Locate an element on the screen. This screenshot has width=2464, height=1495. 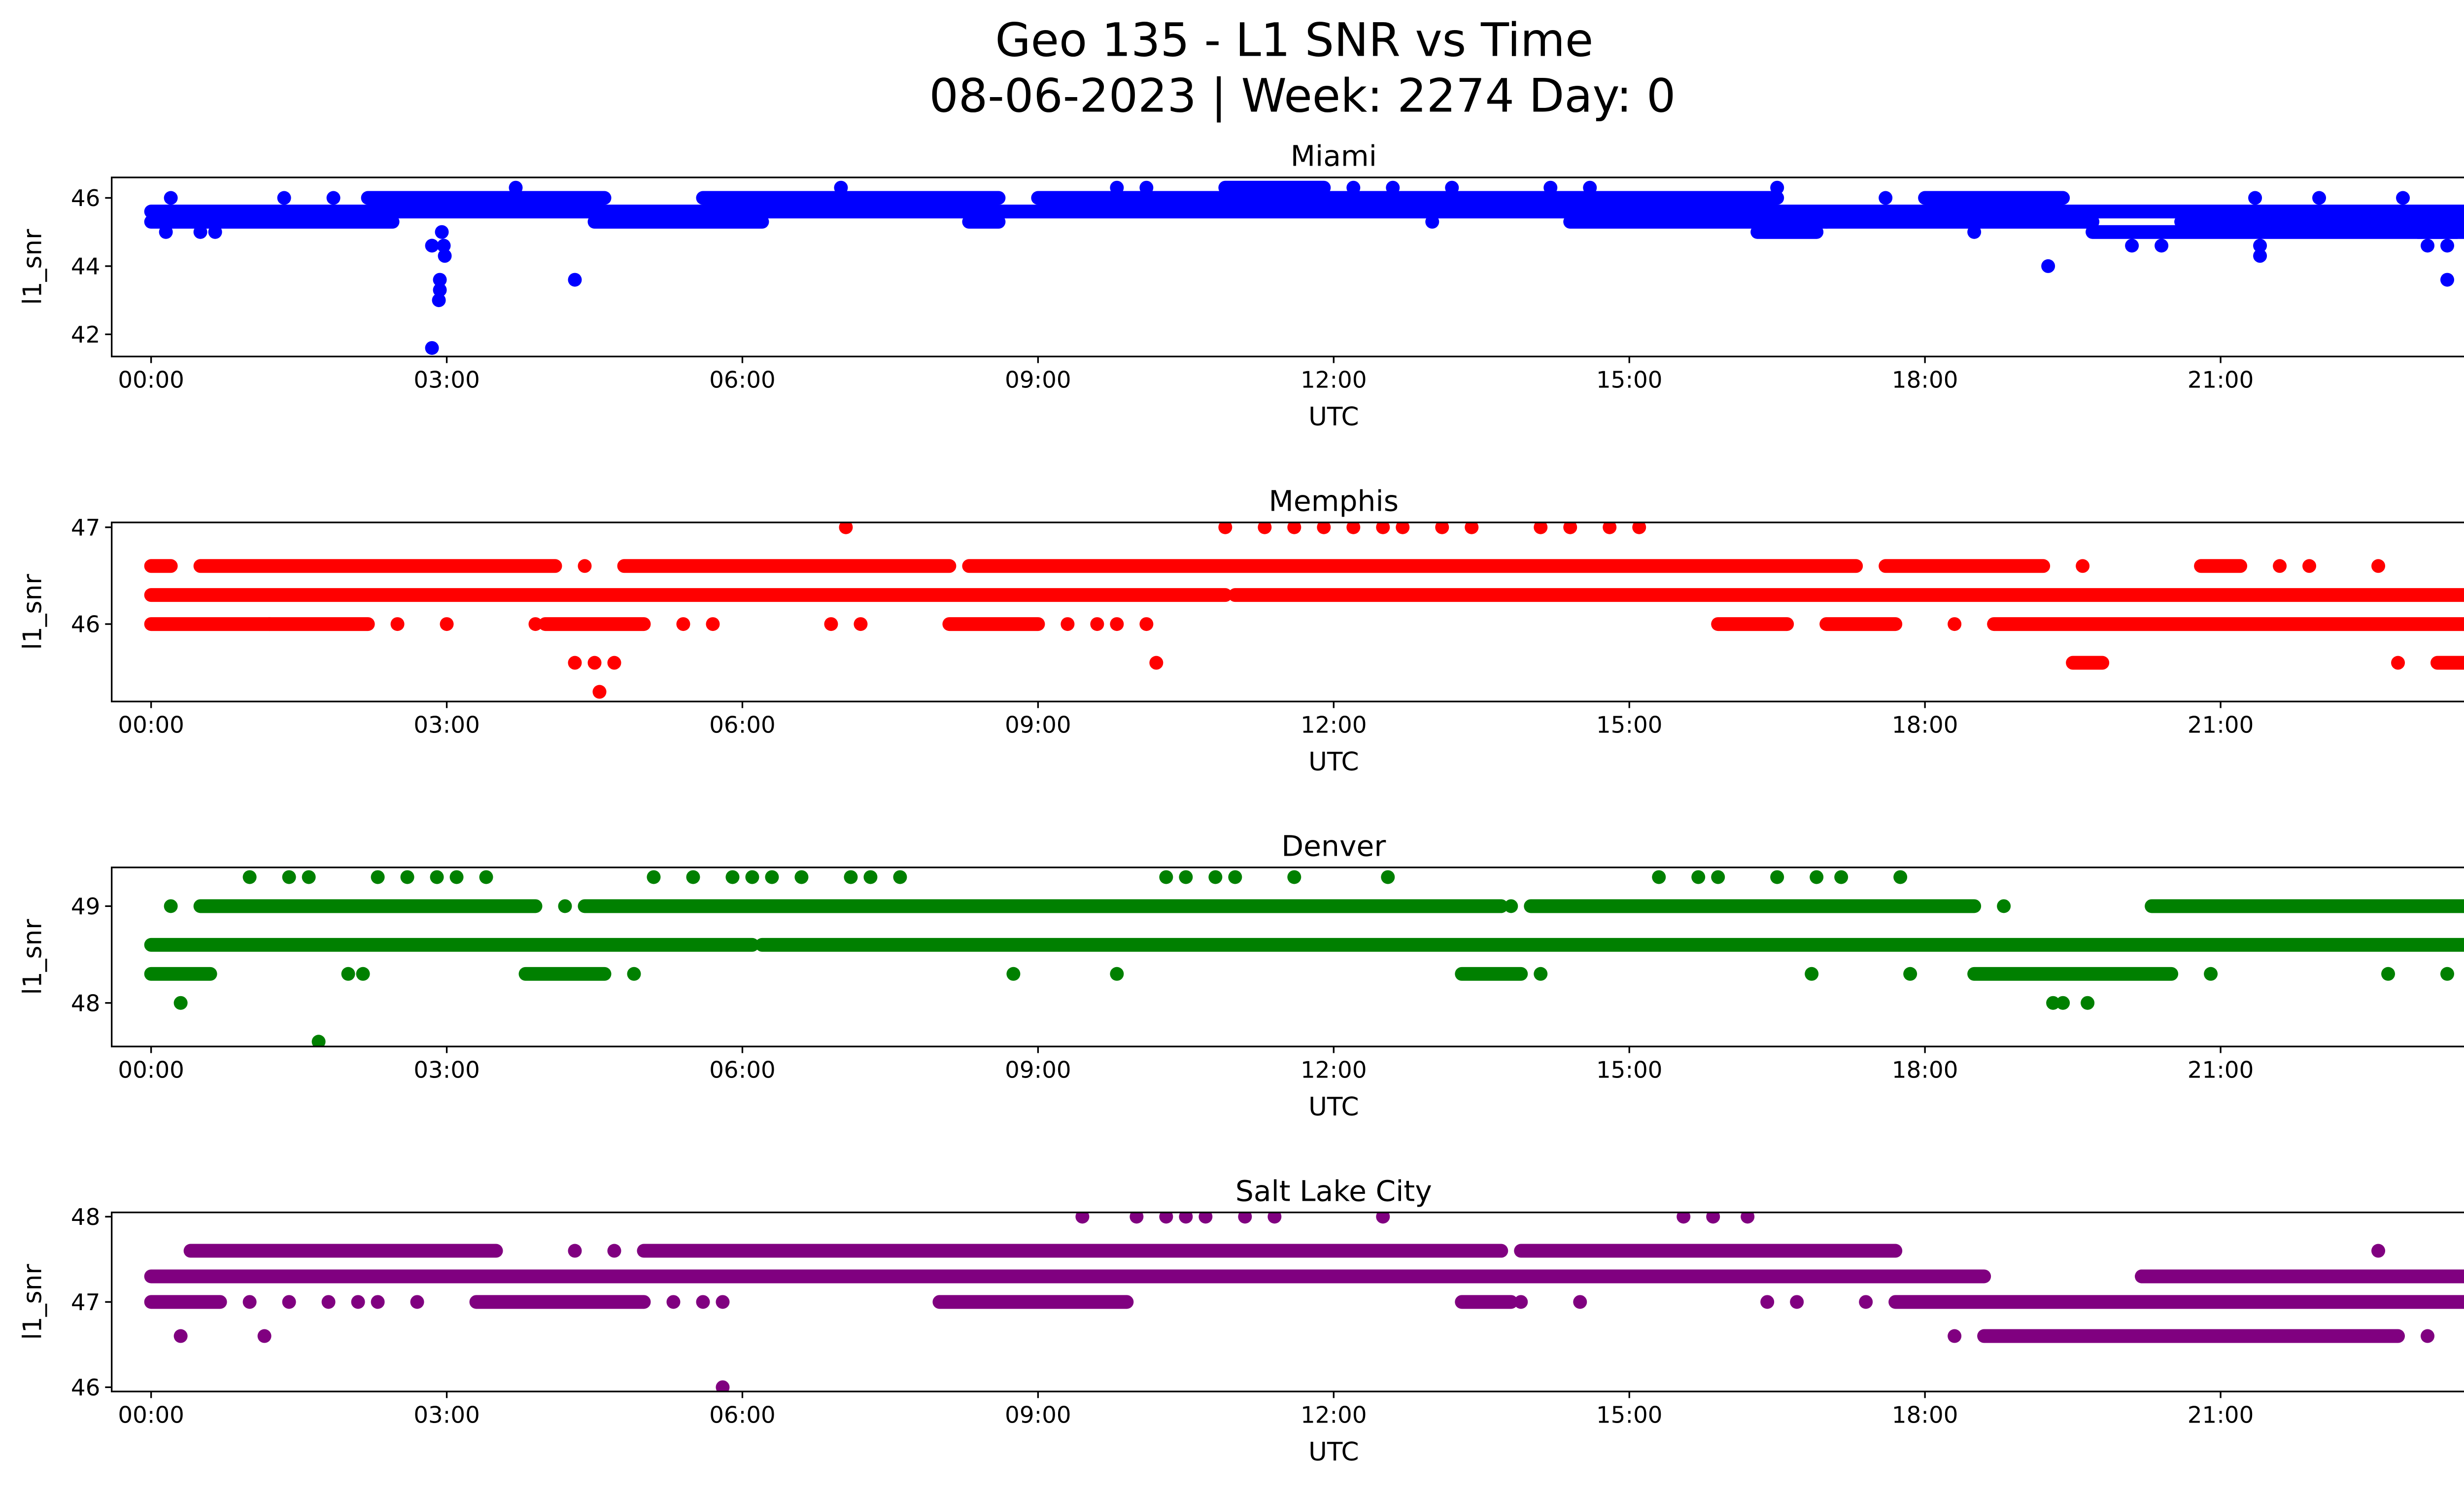
figure-title-line2: 08-06-2023 | Week: 2274 Day: 0 is located at coordinates (1302, 96).